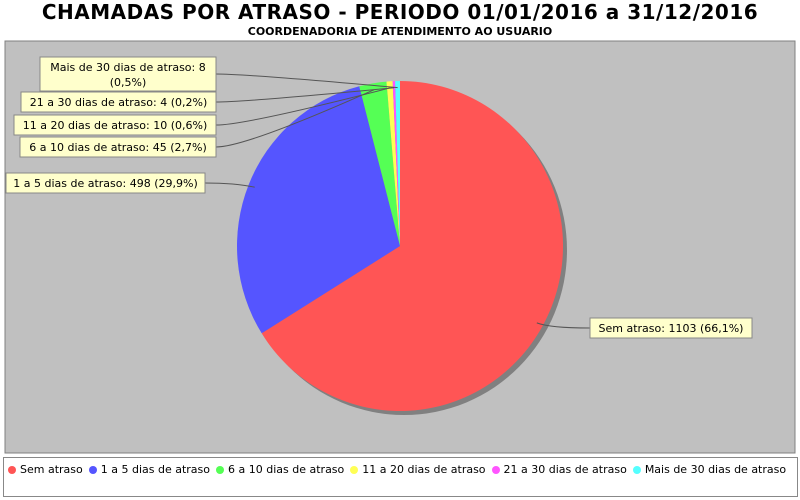 This screenshot has width=800, height=500. I want to click on data-label: Sem atraso: 1103 (66,1%), so click(671, 328).